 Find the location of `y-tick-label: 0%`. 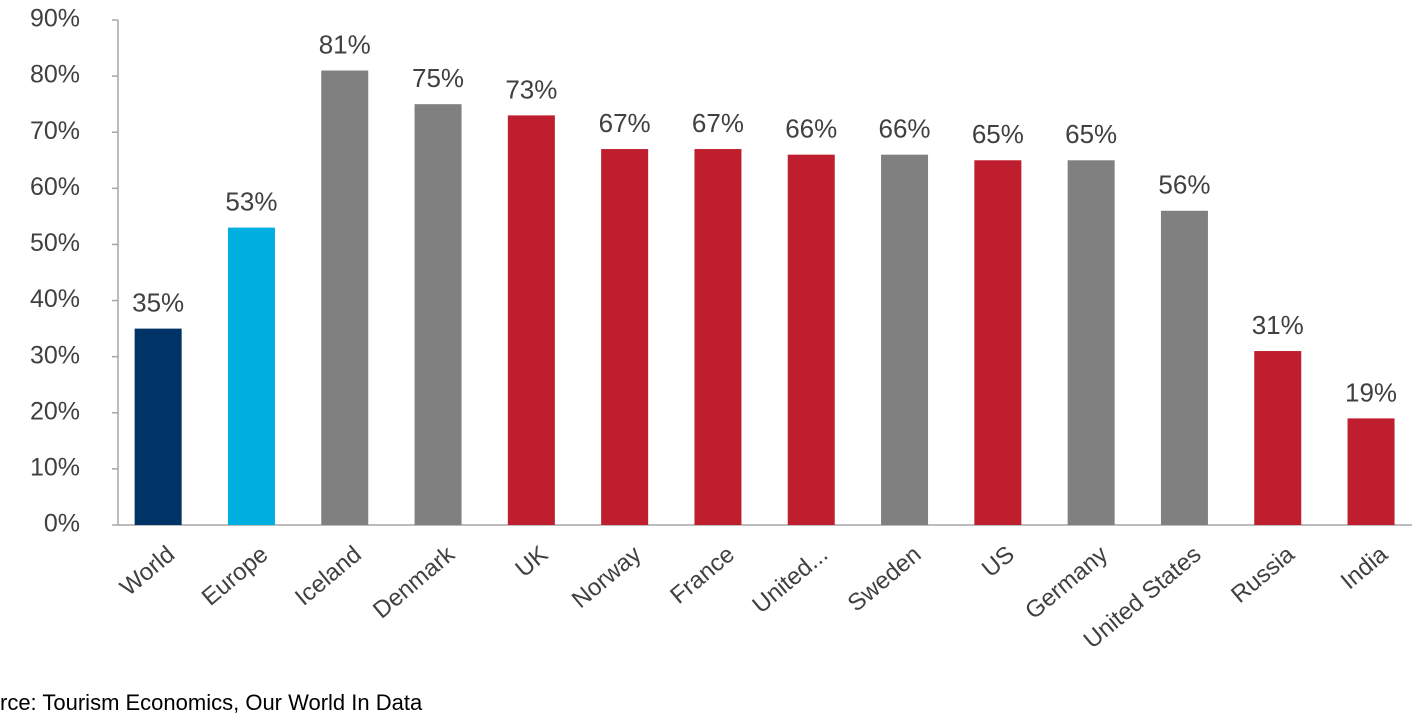

y-tick-label: 0% is located at coordinates (62, 524).